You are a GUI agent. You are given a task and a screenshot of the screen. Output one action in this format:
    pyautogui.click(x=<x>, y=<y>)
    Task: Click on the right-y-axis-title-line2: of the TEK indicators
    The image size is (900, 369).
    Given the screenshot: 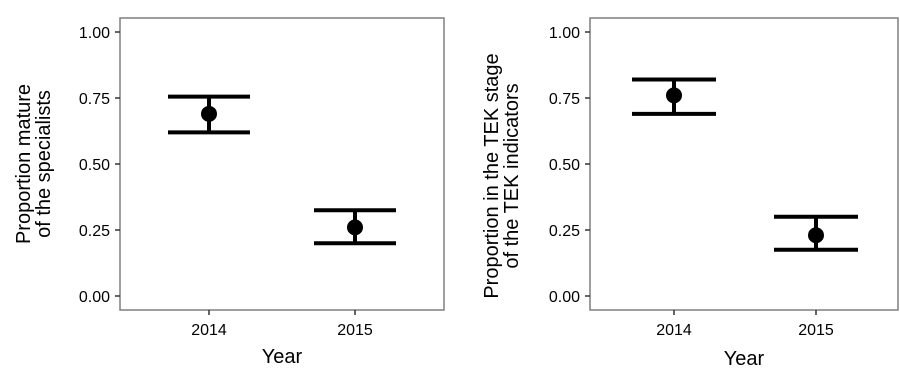 What is the action you would take?
    pyautogui.click(x=512, y=175)
    